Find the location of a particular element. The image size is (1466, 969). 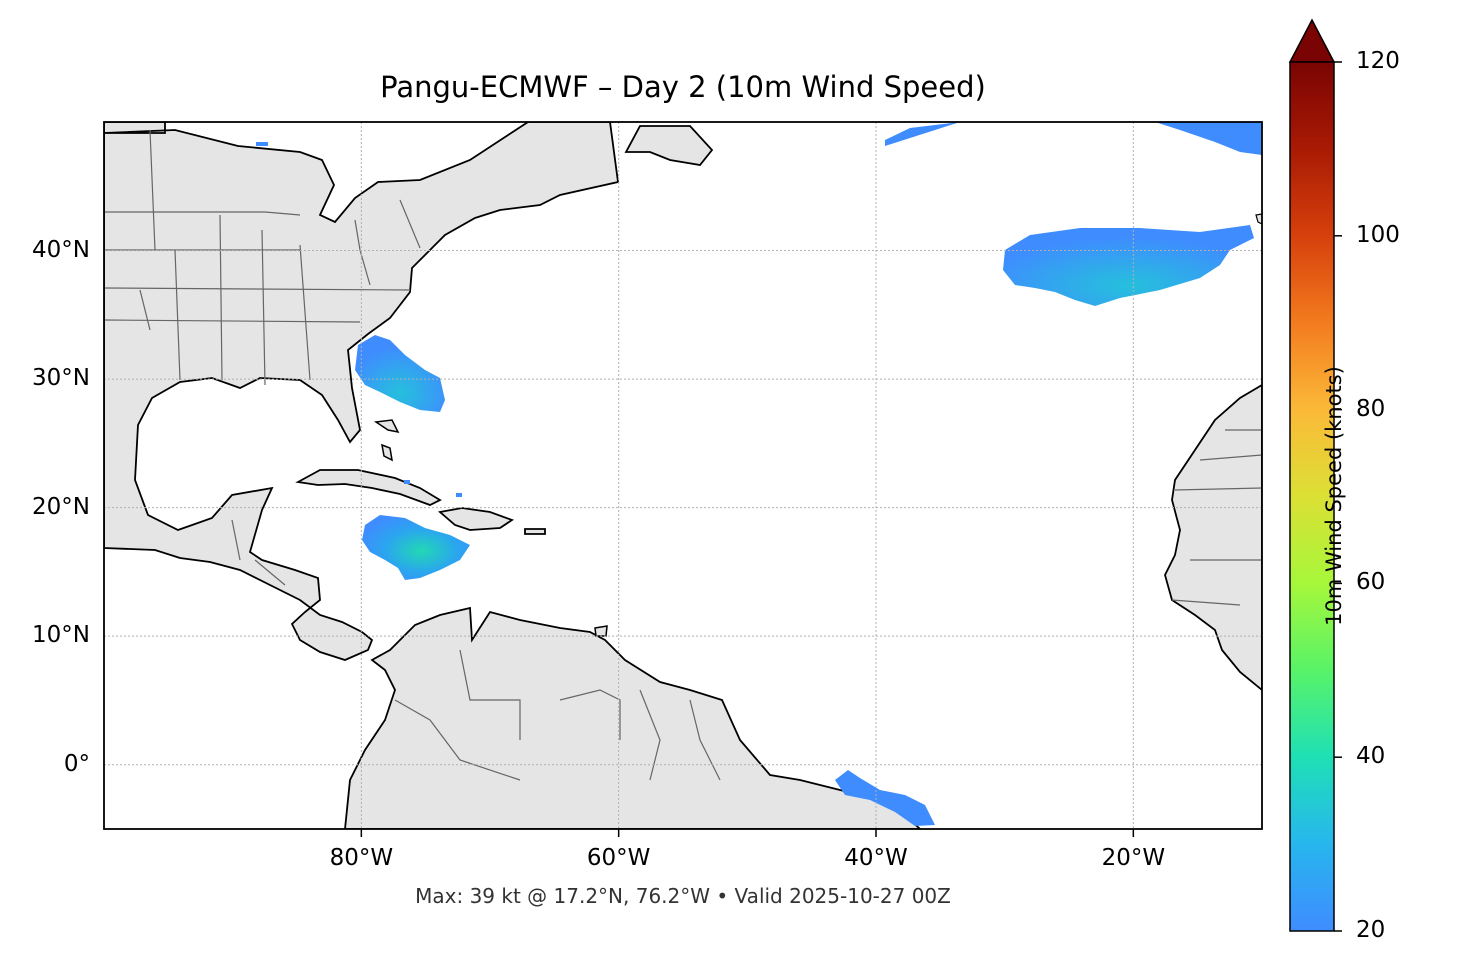

colorbar-tick-label: 120 is located at coordinates (1378, 61).